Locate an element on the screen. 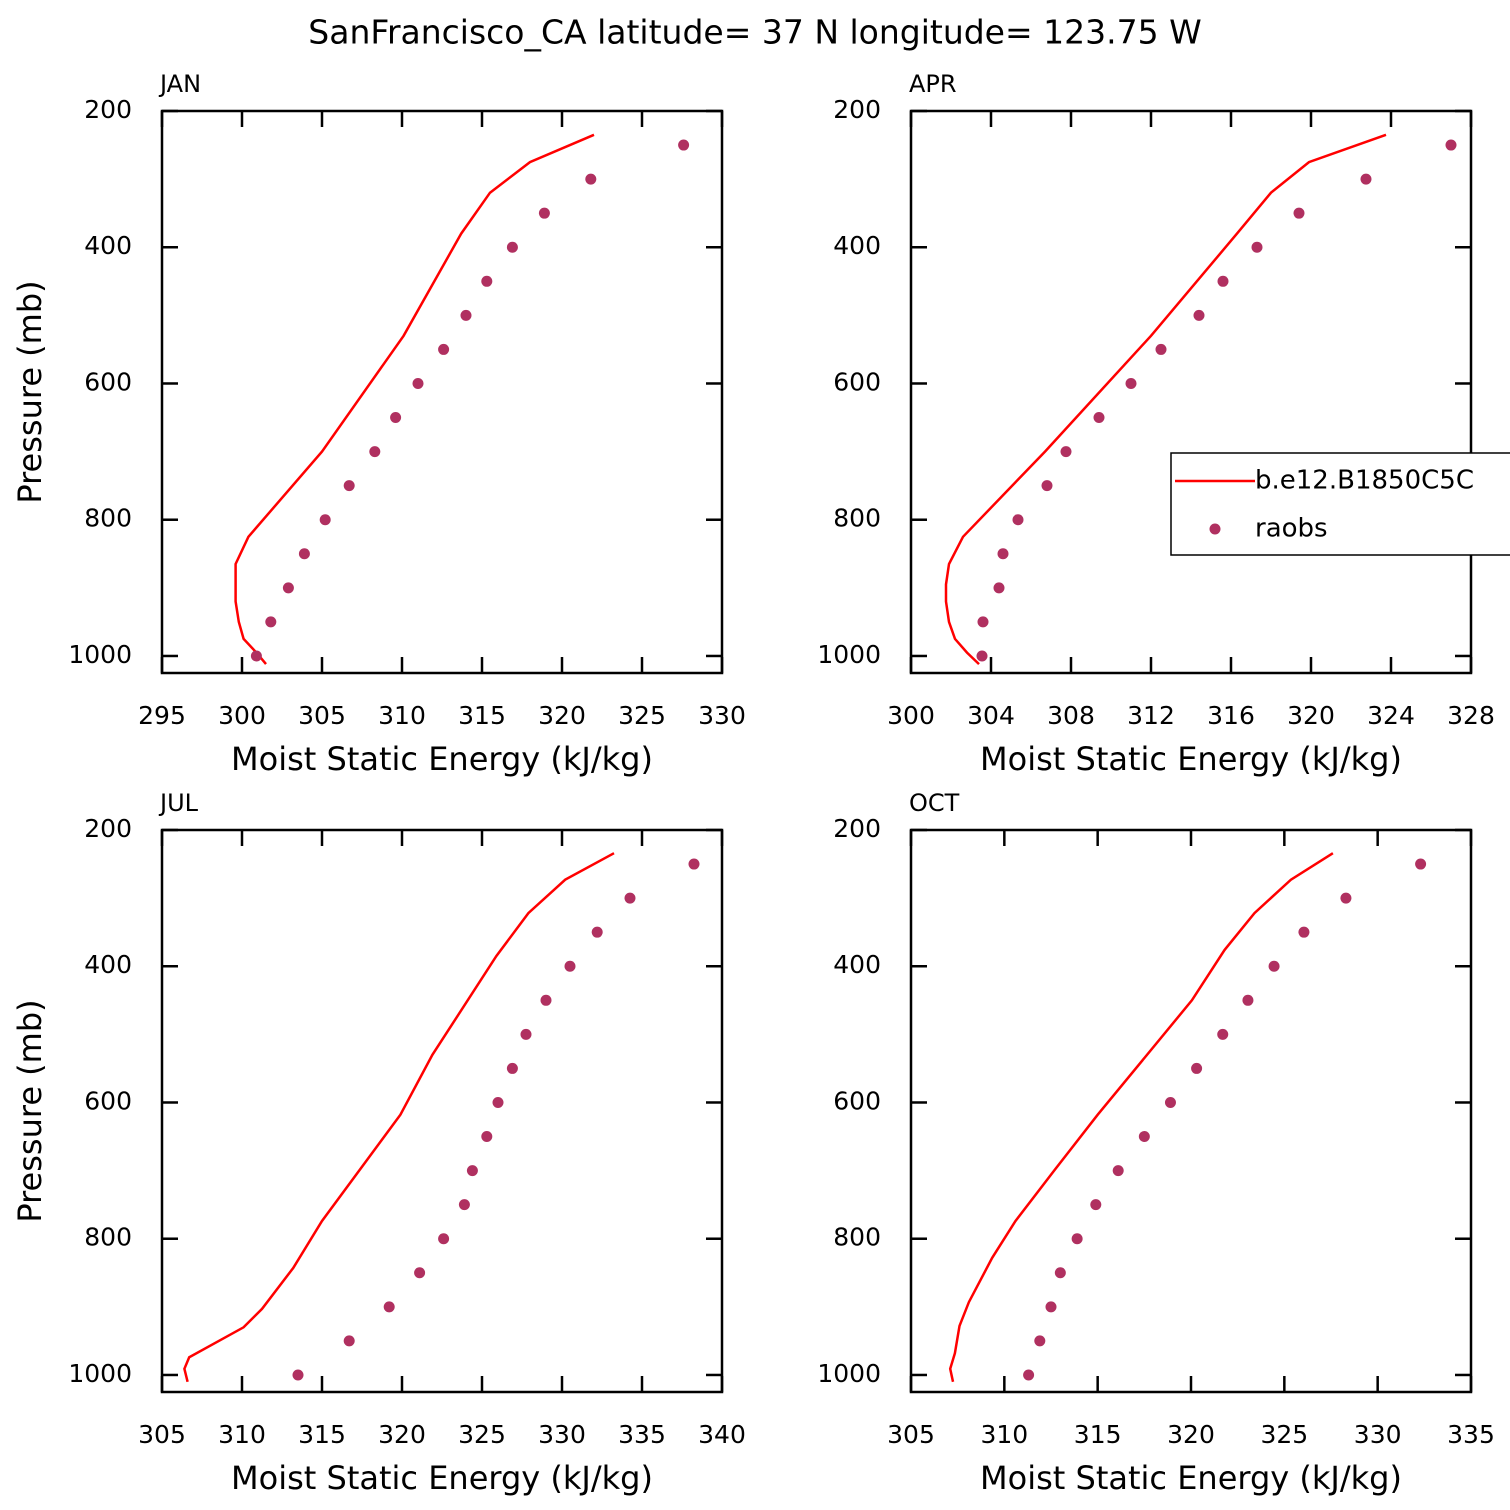 This screenshot has width=1510, height=1510. panel-title: JAN is located at coordinates (179, 84).